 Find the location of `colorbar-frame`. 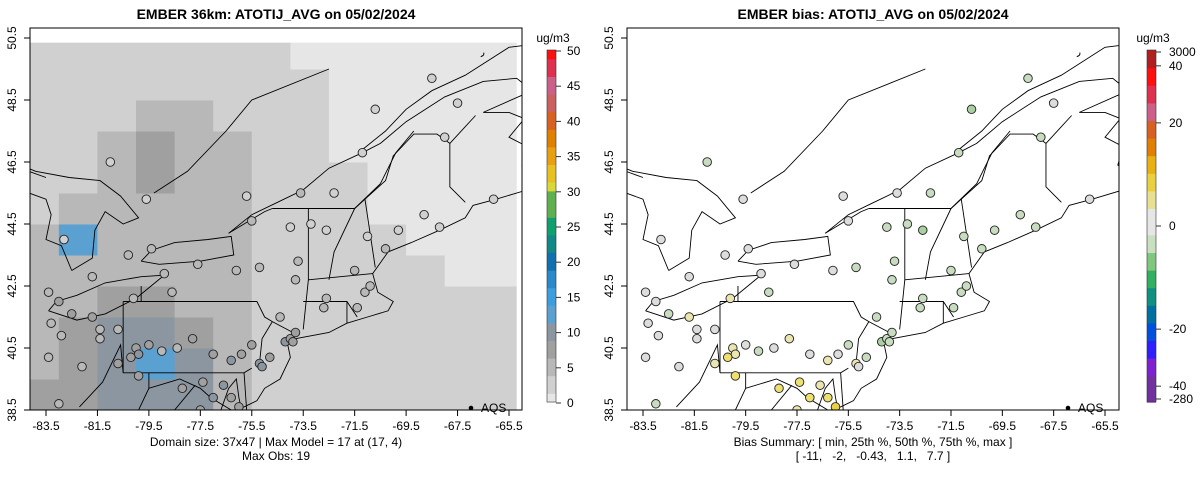

colorbar-frame is located at coordinates (551, 226).